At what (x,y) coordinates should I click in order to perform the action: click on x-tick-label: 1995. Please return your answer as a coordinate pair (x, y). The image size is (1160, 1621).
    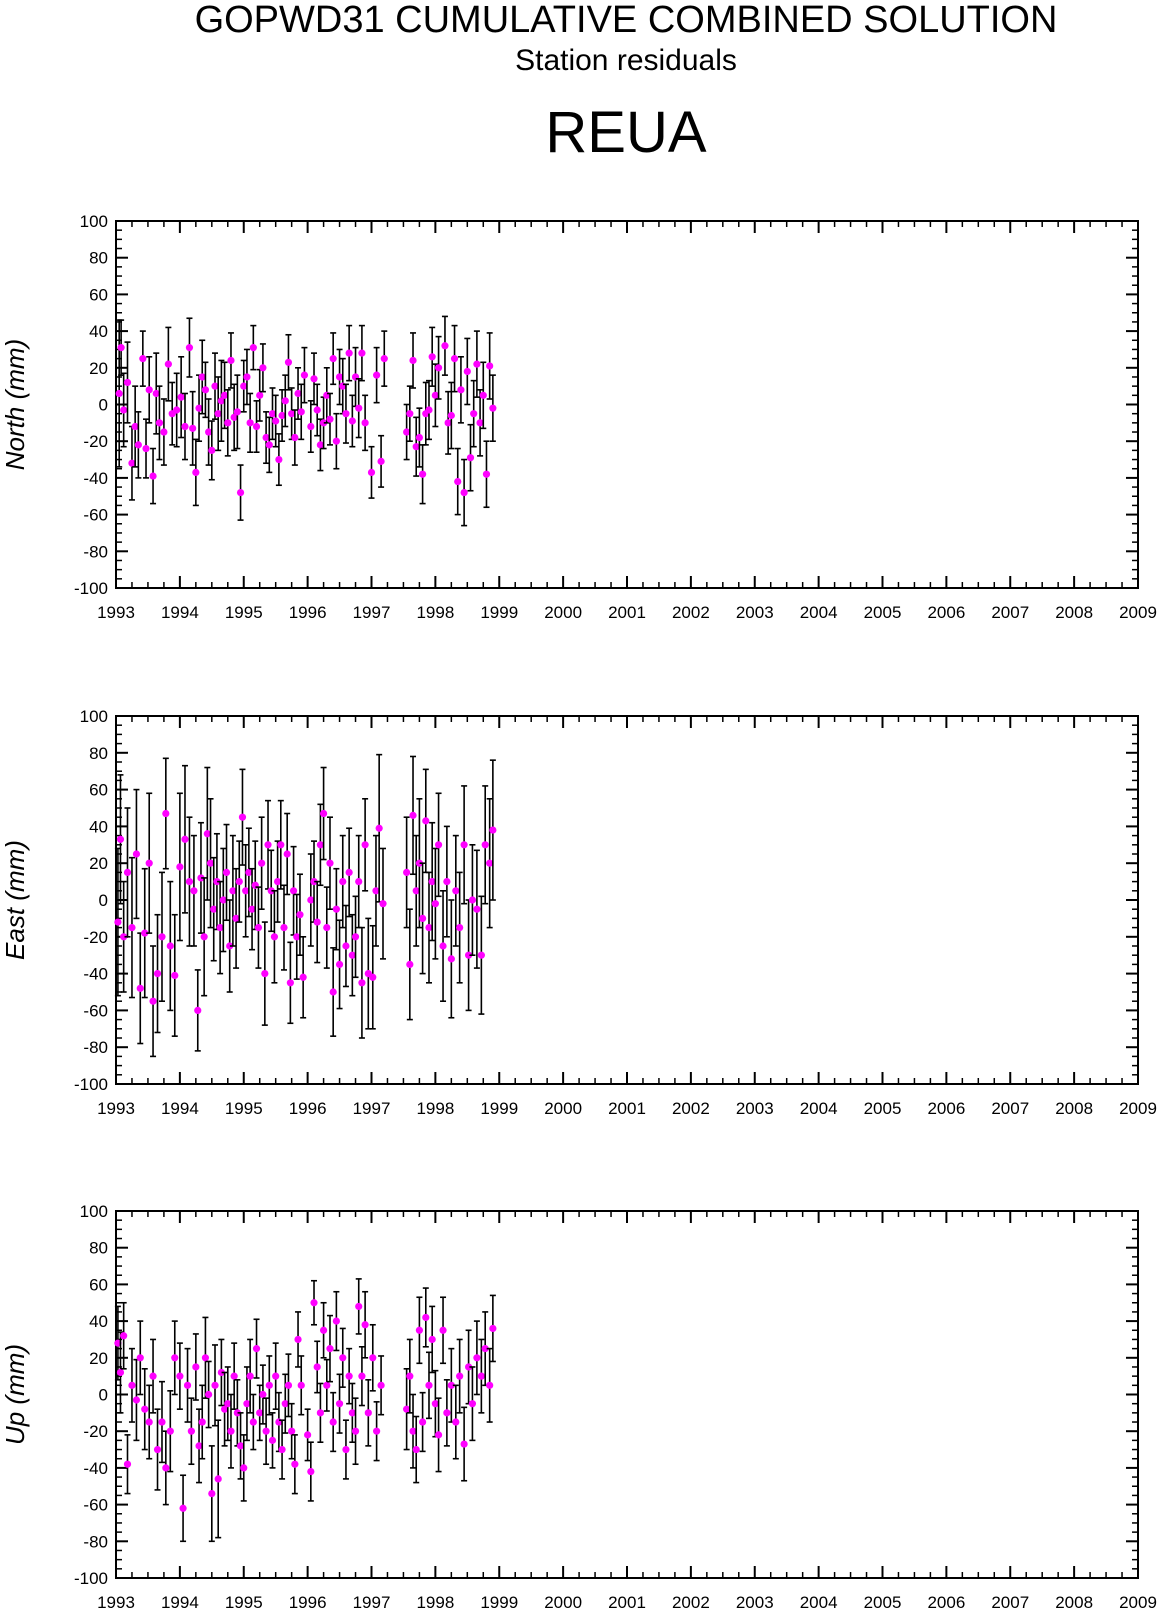
    Looking at the image, I should click on (244, 612).